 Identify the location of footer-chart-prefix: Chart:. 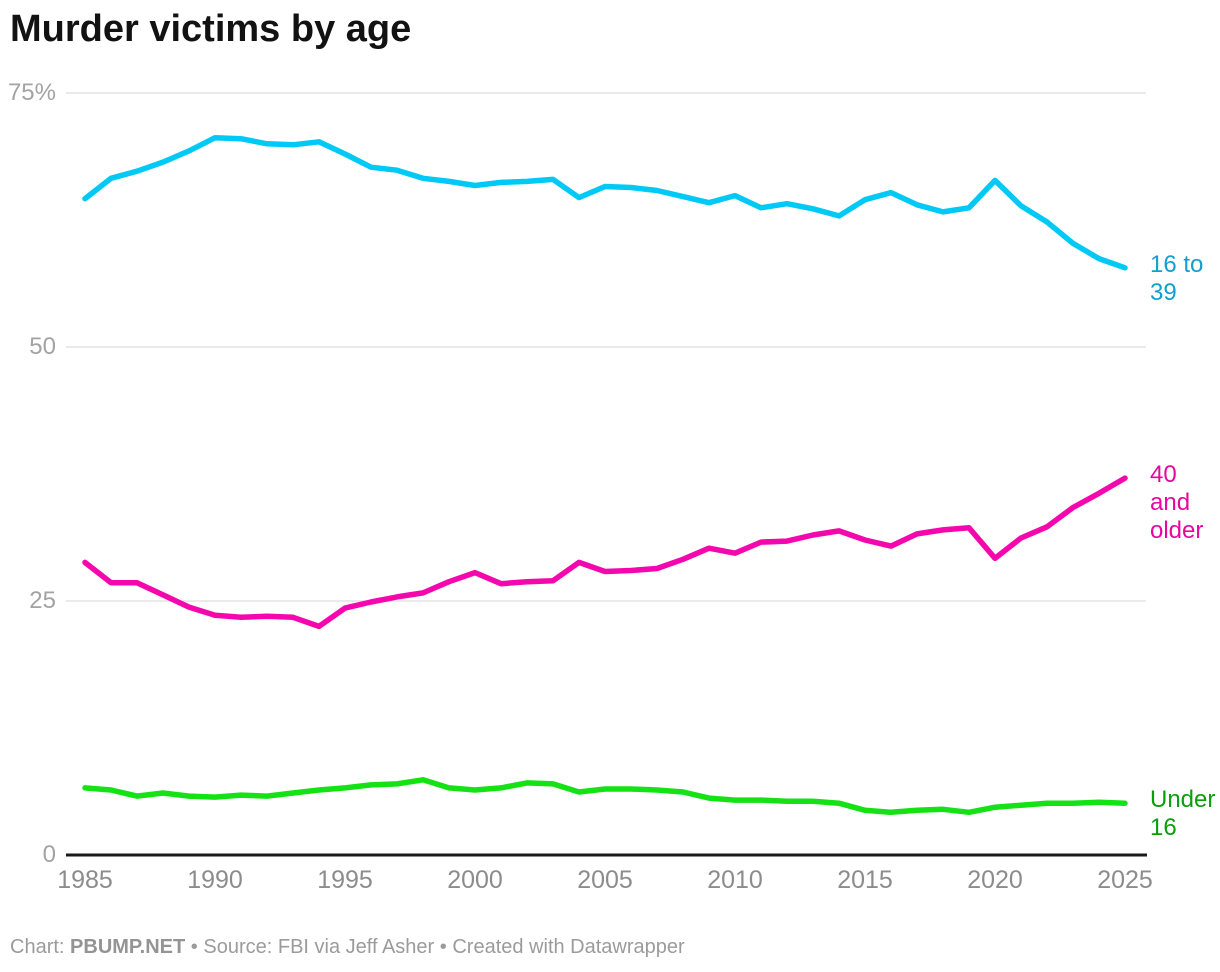
(40, 947).